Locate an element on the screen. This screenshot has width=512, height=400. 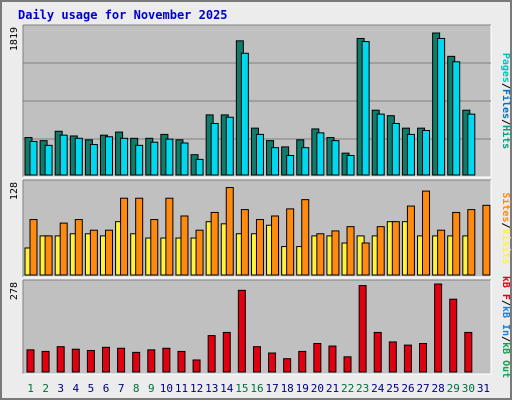
kb-panel-axis-title-part-3: kB In is located at coordinates (505, 321).